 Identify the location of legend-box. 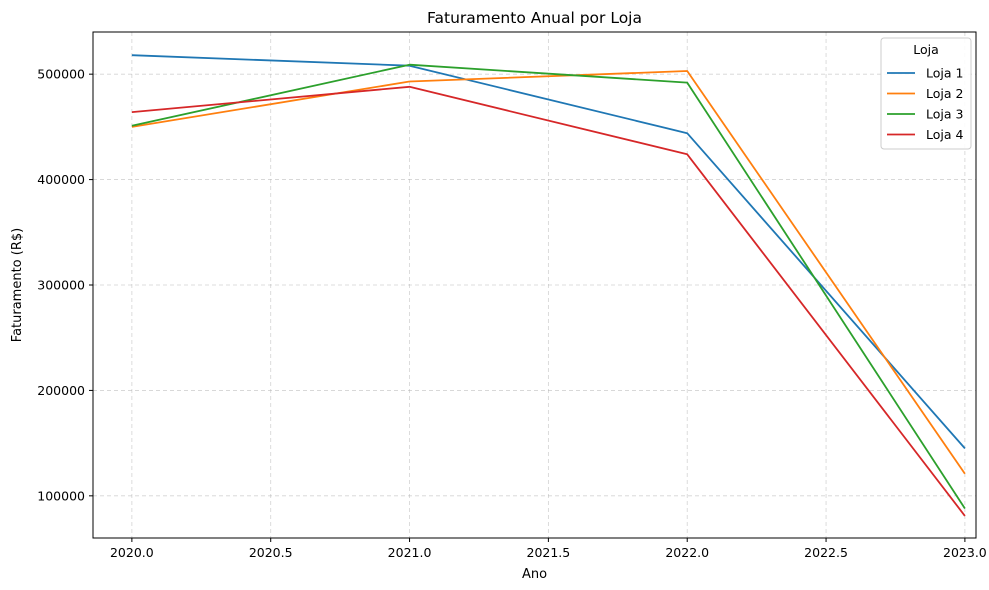
(926, 93).